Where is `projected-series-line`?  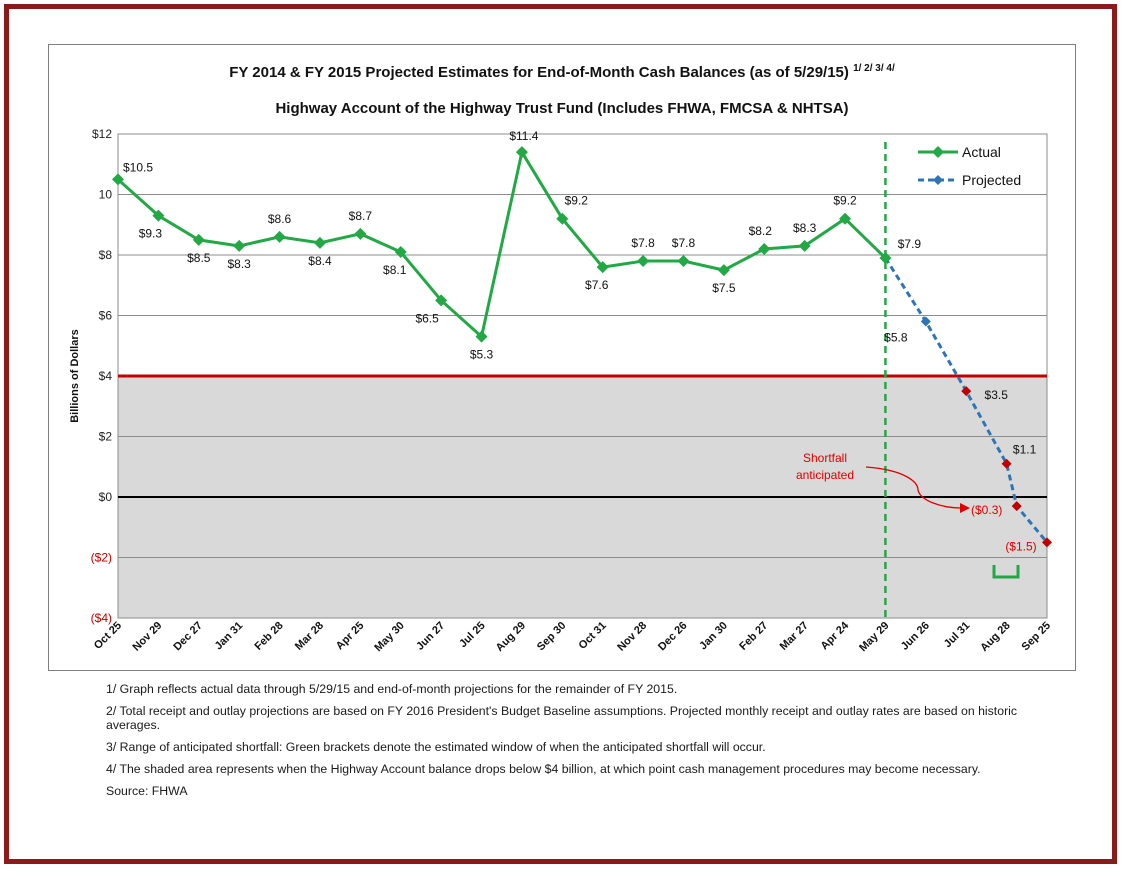 projected-series-line is located at coordinates (966, 400).